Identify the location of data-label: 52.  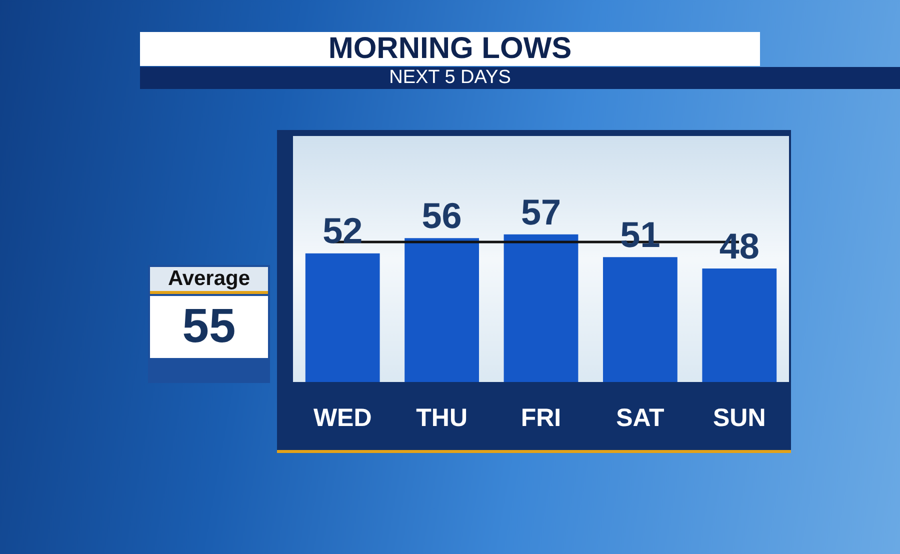
(342, 231).